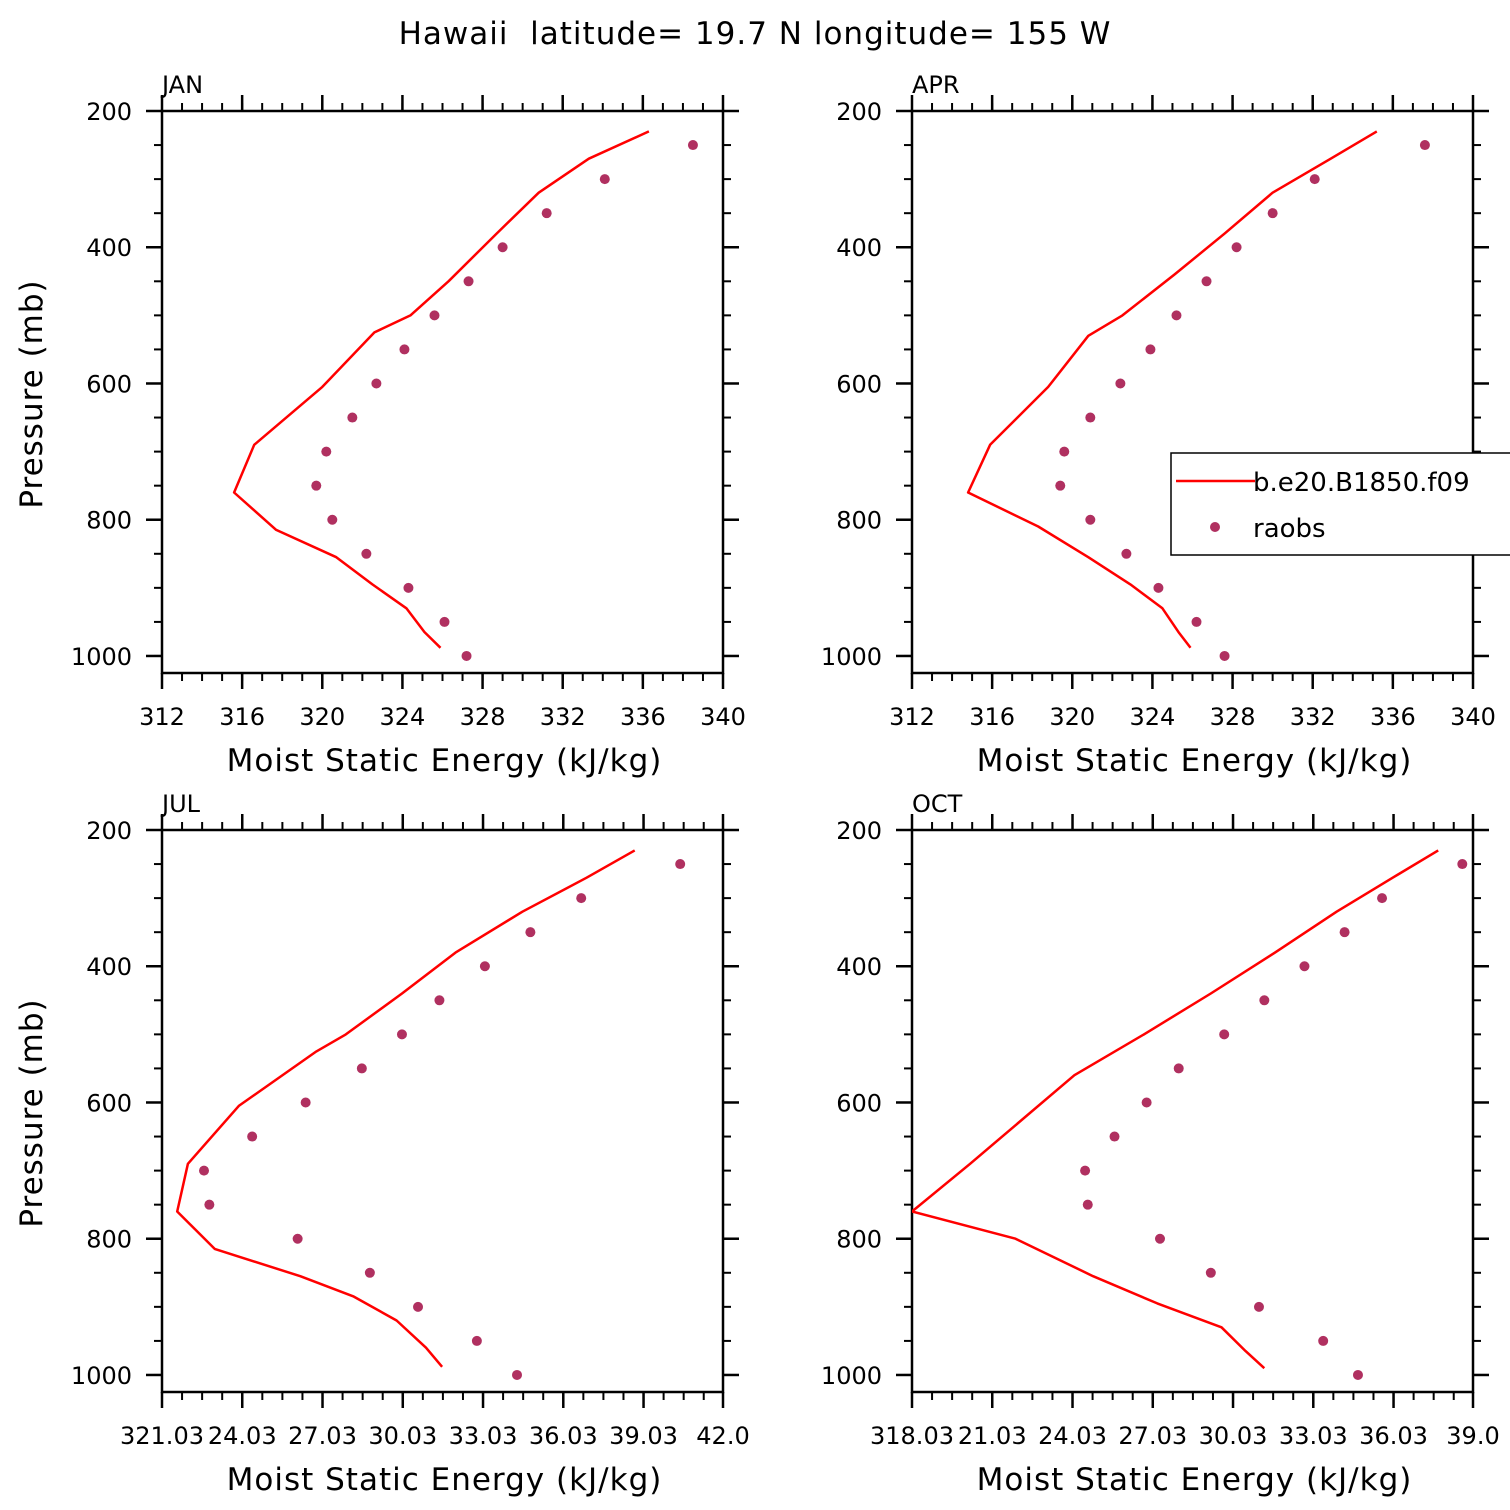  I want to click on data-layer, so click(1198, 395).